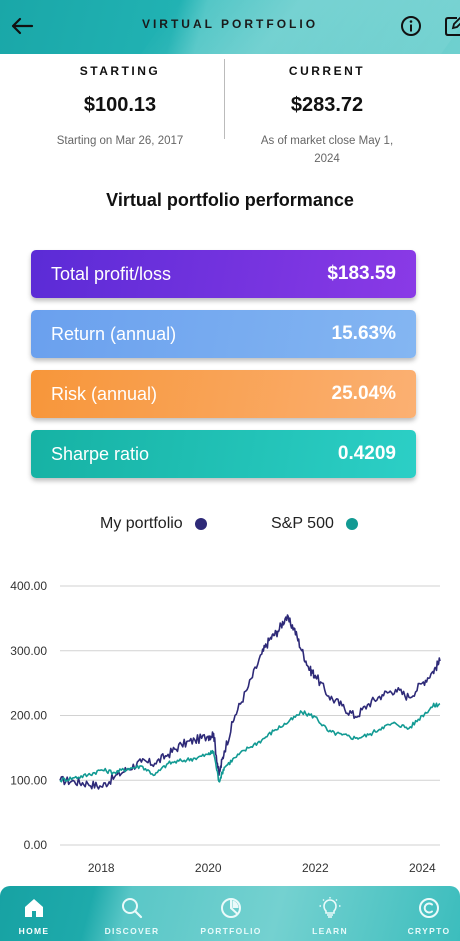 This screenshot has height=941, width=460. I want to click on starting-label: STARTING, so click(120, 71).